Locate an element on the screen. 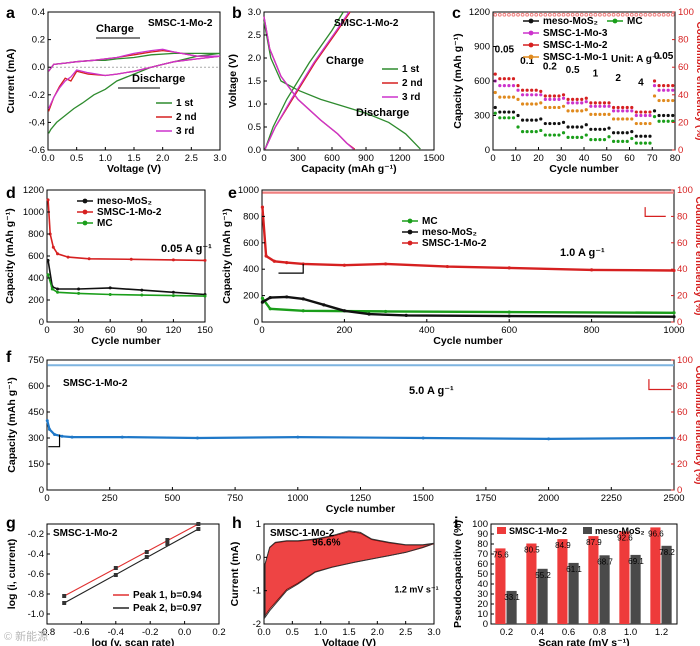 The width and height of the screenshot is (700, 646). x-tick-label-g: -0.4 is located at coordinates (116, 632).